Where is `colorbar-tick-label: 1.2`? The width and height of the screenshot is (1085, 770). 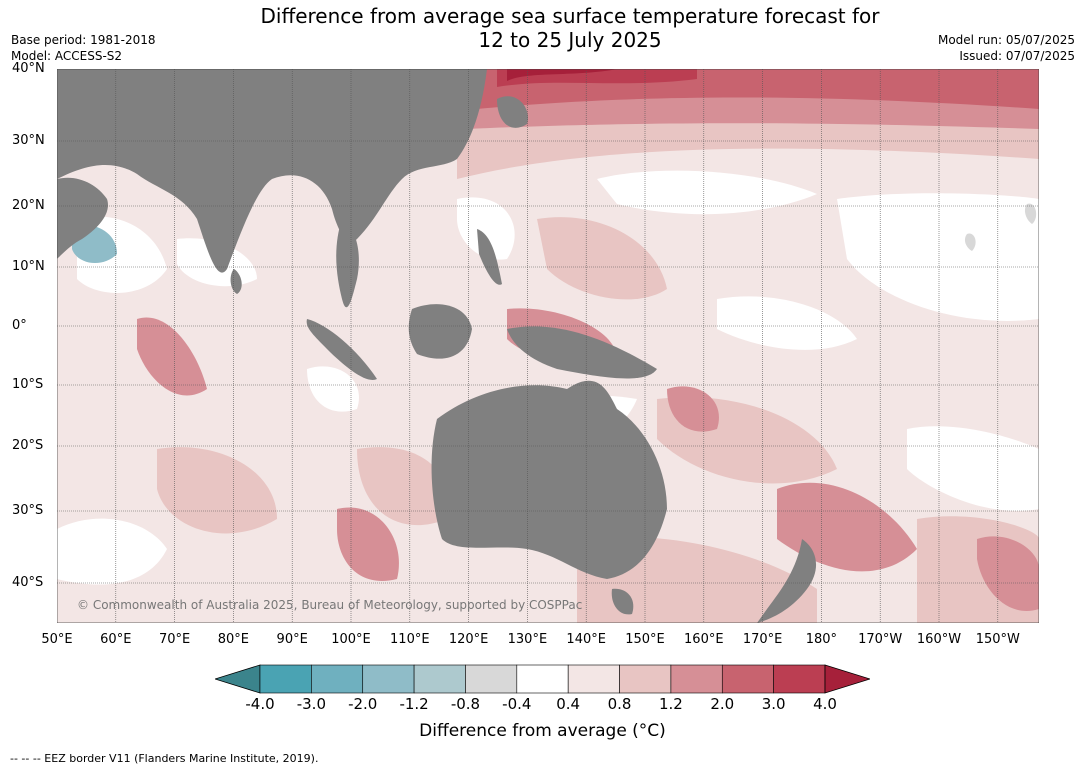 colorbar-tick-label: 1.2 is located at coordinates (670, 704).